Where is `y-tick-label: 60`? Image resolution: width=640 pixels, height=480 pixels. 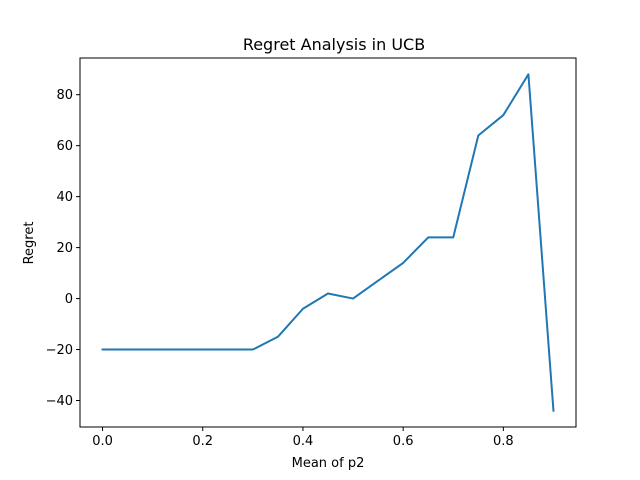
y-tick-label: 60 is located at coordinates (64, 146).